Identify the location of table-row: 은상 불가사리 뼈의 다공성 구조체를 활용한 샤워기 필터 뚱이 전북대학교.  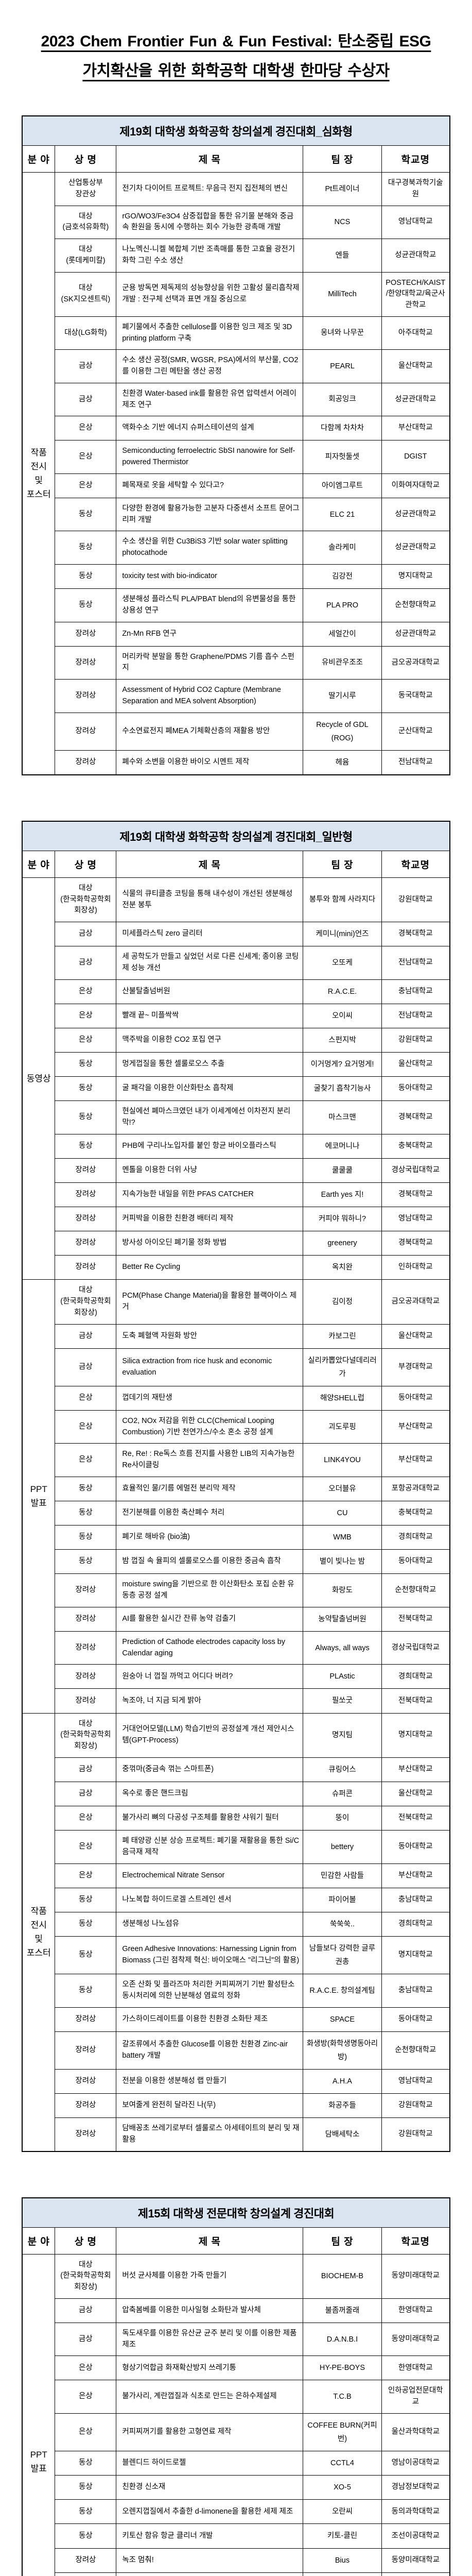
(236, 1818).